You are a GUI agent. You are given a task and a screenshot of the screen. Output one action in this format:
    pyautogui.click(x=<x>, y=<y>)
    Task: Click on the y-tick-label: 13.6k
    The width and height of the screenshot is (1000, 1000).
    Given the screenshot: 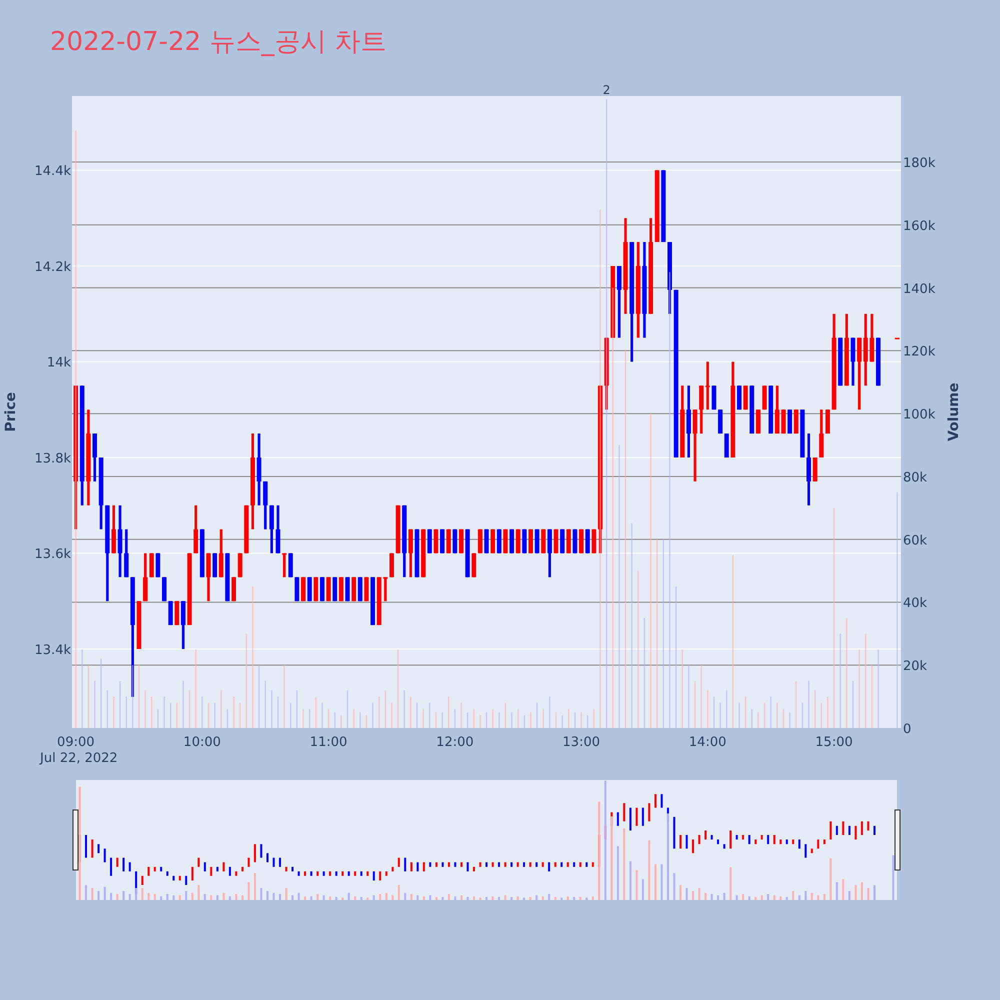 What is the action you would take?
    pyautogui.click(x=53, y=554)
    